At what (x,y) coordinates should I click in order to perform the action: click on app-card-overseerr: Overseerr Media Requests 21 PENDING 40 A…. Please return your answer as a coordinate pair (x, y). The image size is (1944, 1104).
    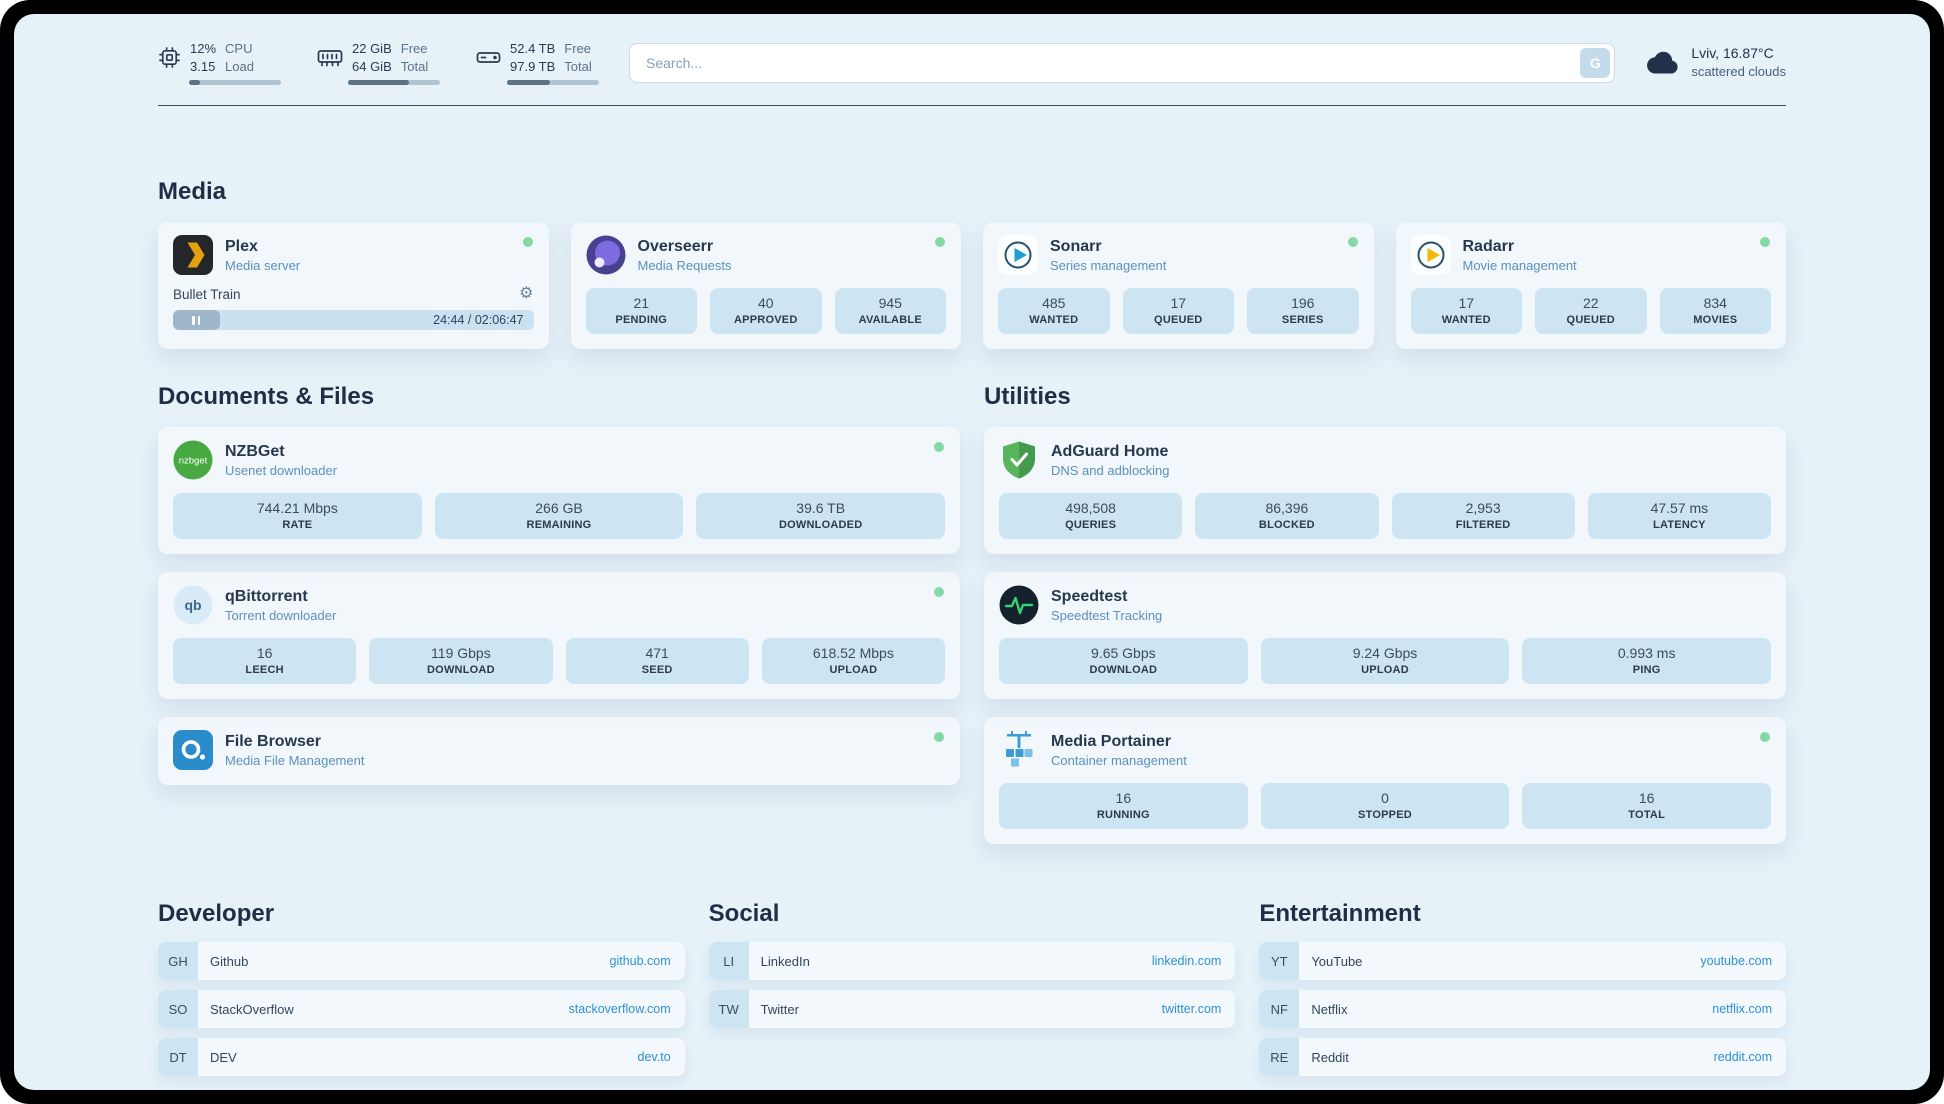
    Looking at the image, I should click on (765, 286).